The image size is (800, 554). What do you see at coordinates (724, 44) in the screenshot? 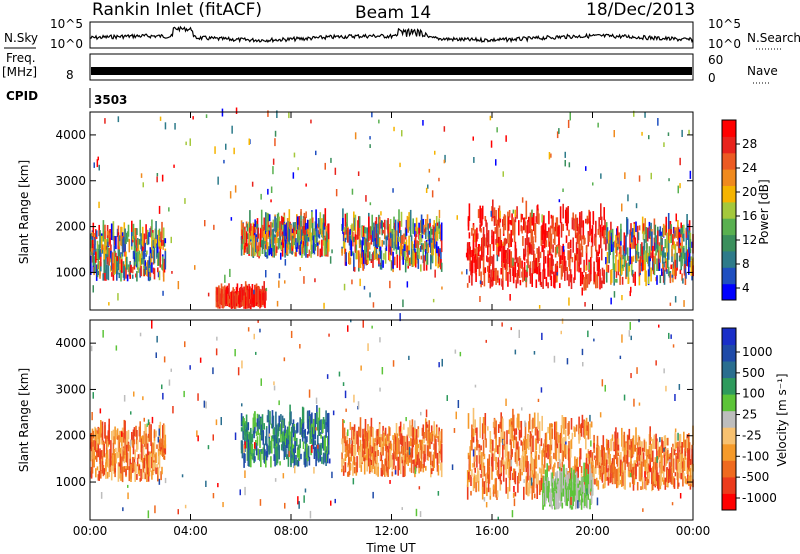
I see `noise-tick-right-bottom: 10^0` at bounding box center [724, 44].